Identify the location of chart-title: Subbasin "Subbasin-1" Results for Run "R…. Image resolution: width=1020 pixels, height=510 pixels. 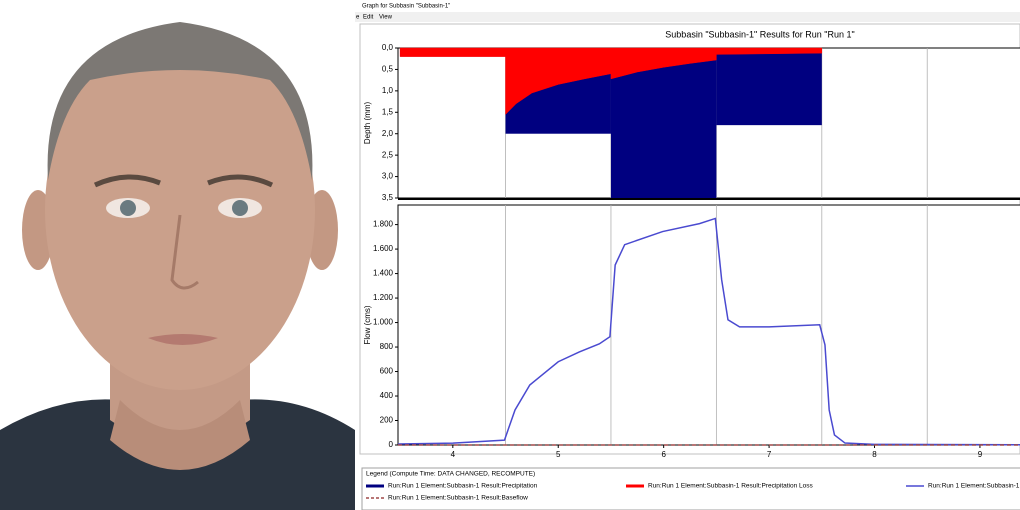
(759, 34).